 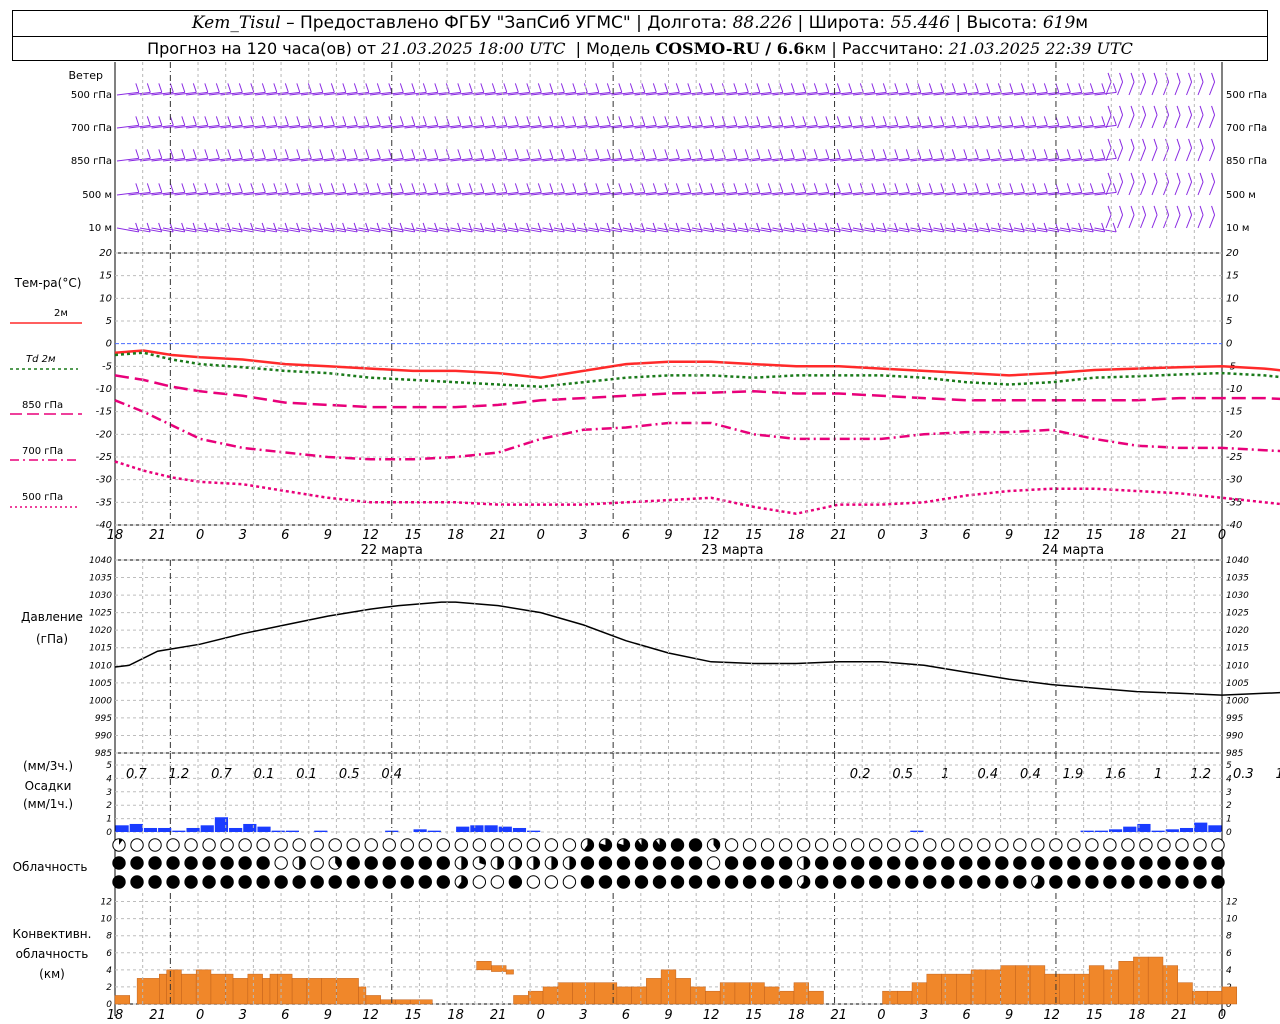 What do you see at coordinates (100, 701) in the screenshot?
I see `pressure-tick-label: 1000` at bounding box center [100, 701].